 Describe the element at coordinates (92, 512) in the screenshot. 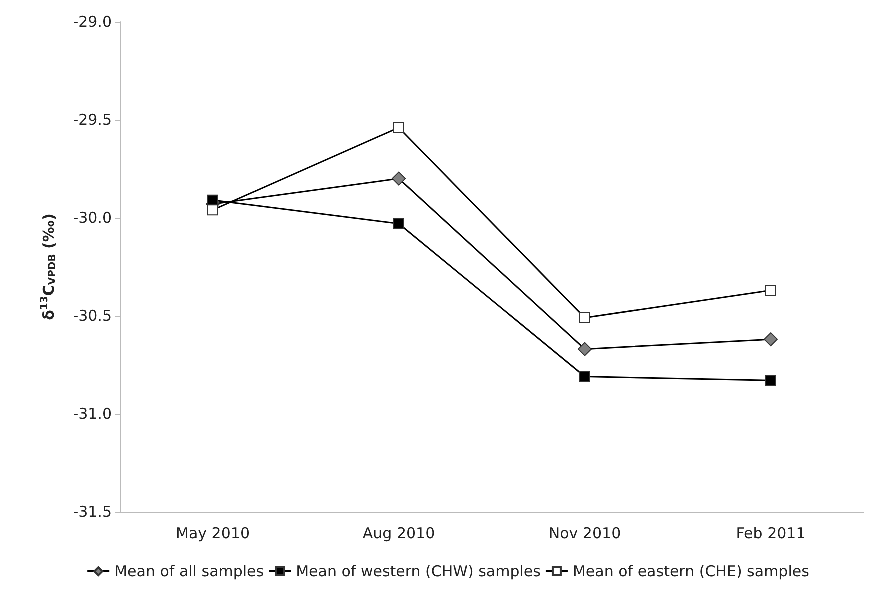

I see `y-tick-label: -31.5` at that location.